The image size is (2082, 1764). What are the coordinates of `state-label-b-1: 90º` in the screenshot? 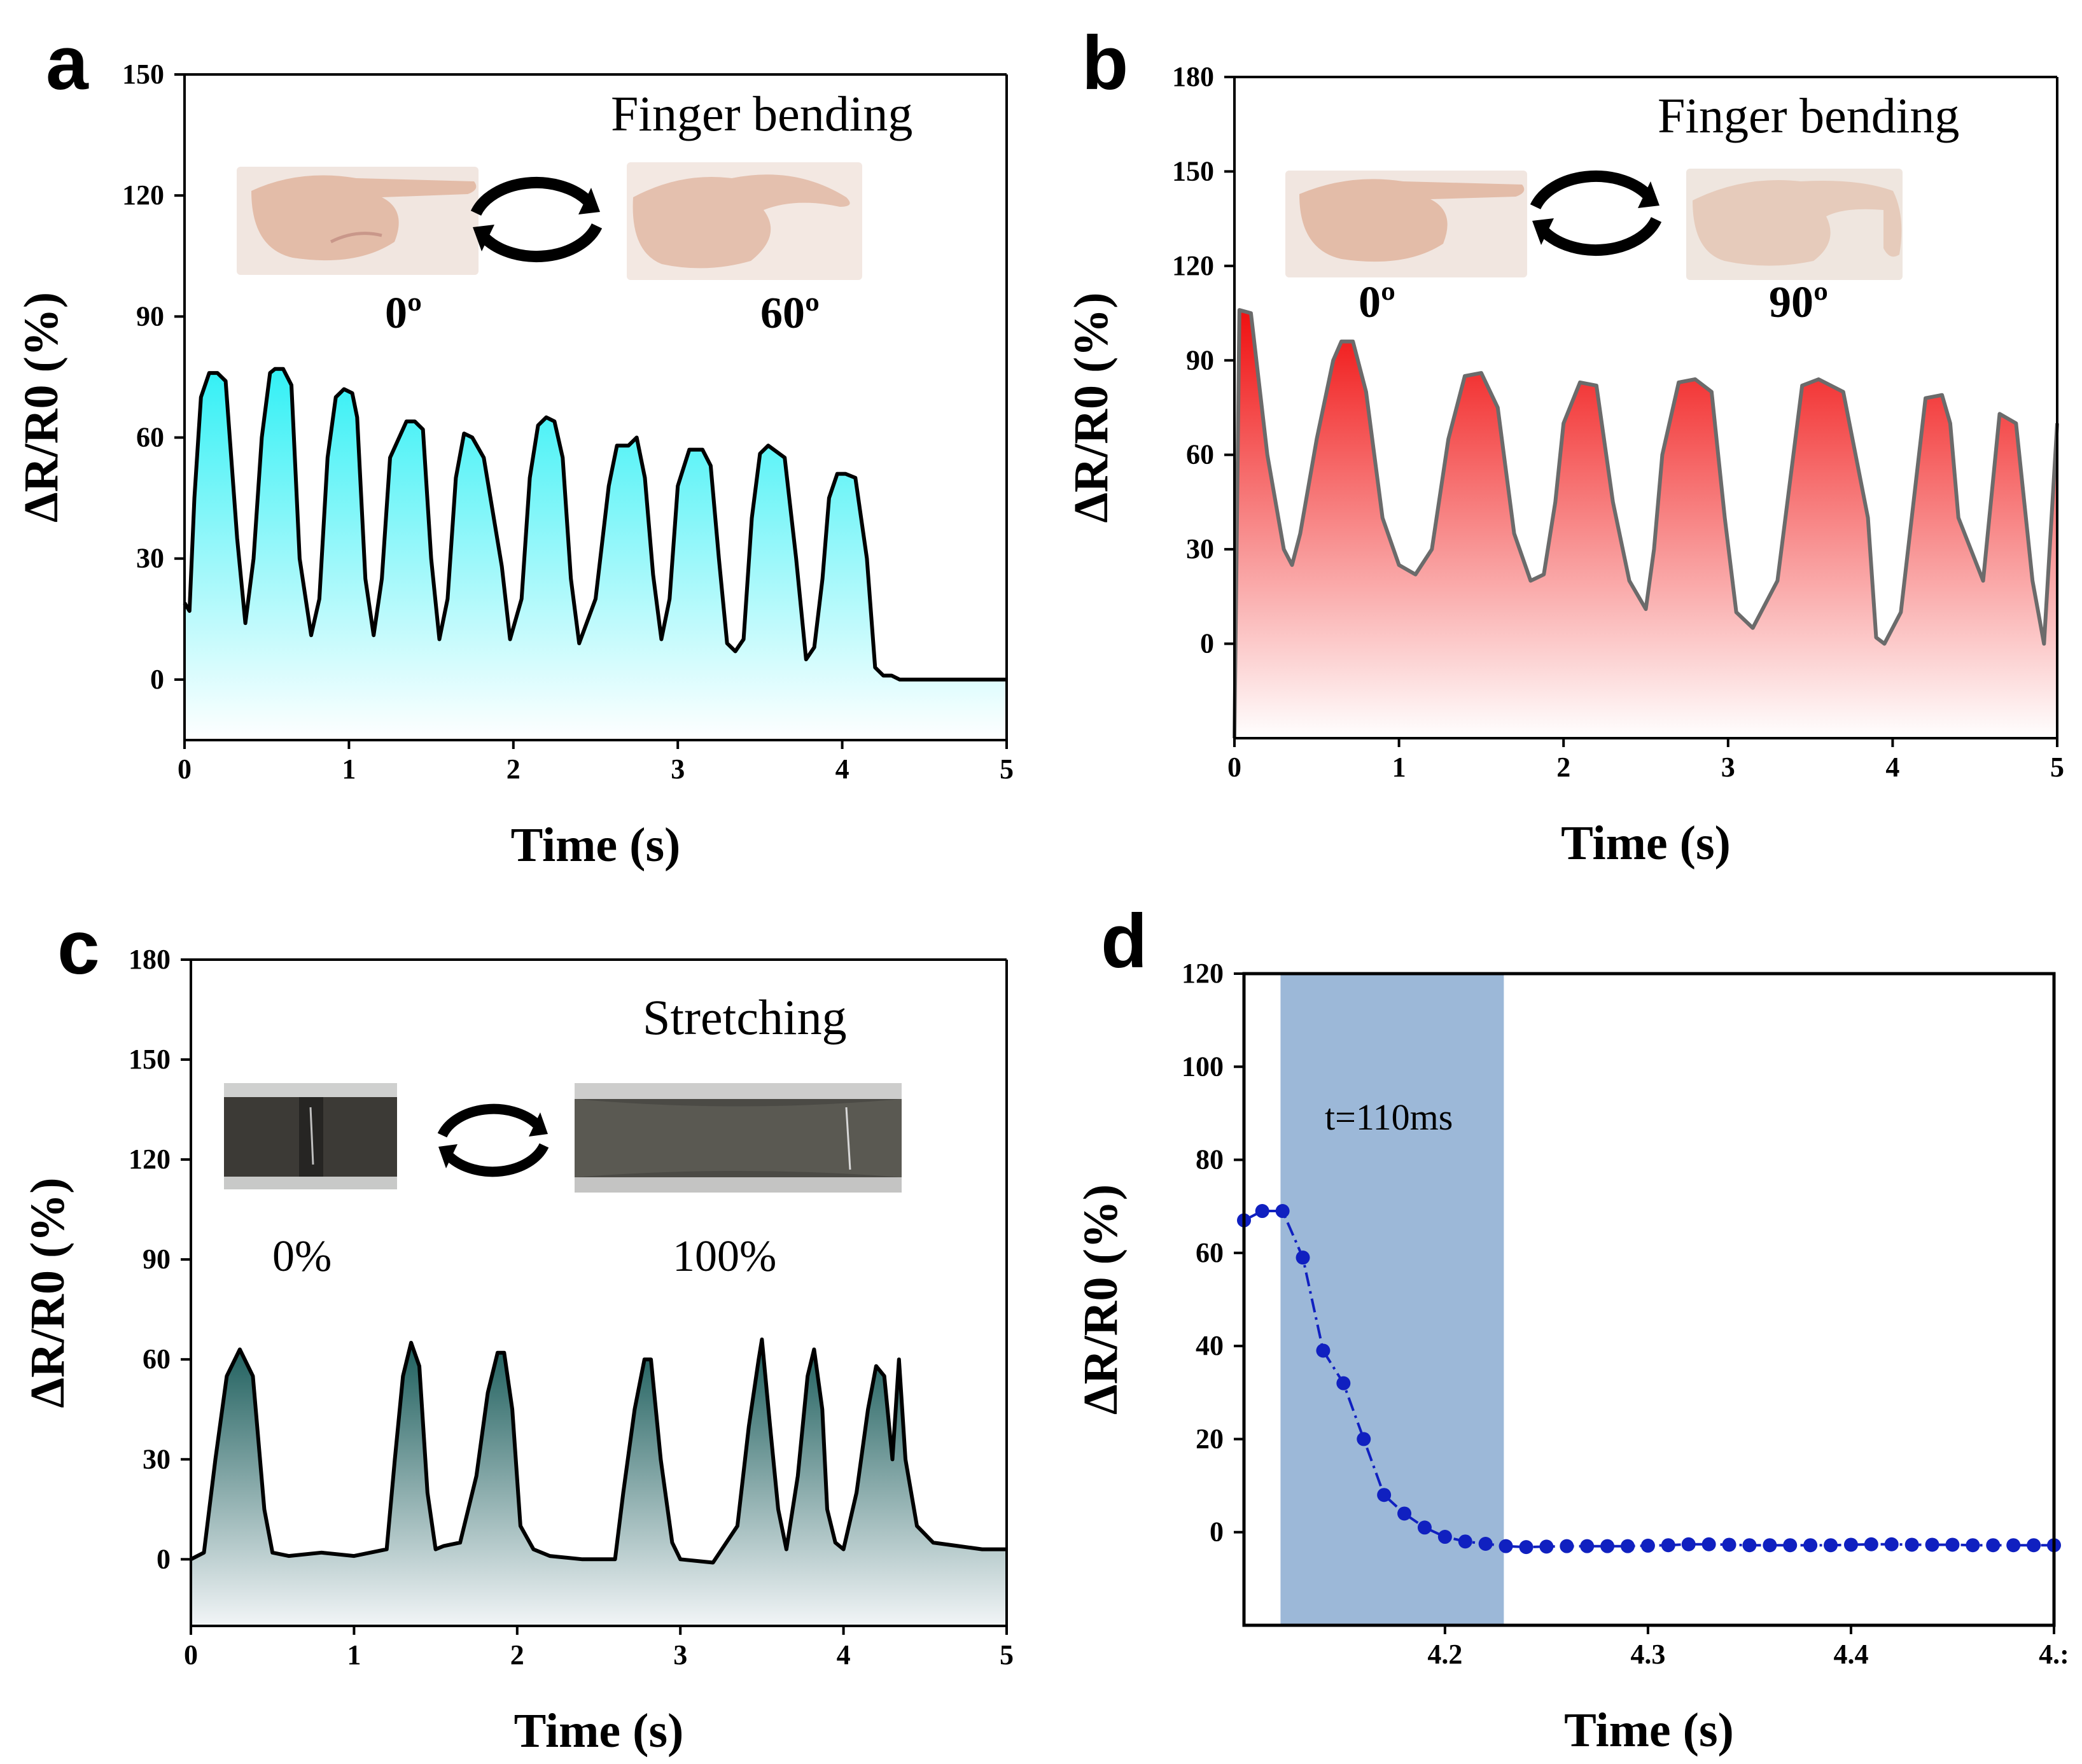 It's located at (1798, 302).